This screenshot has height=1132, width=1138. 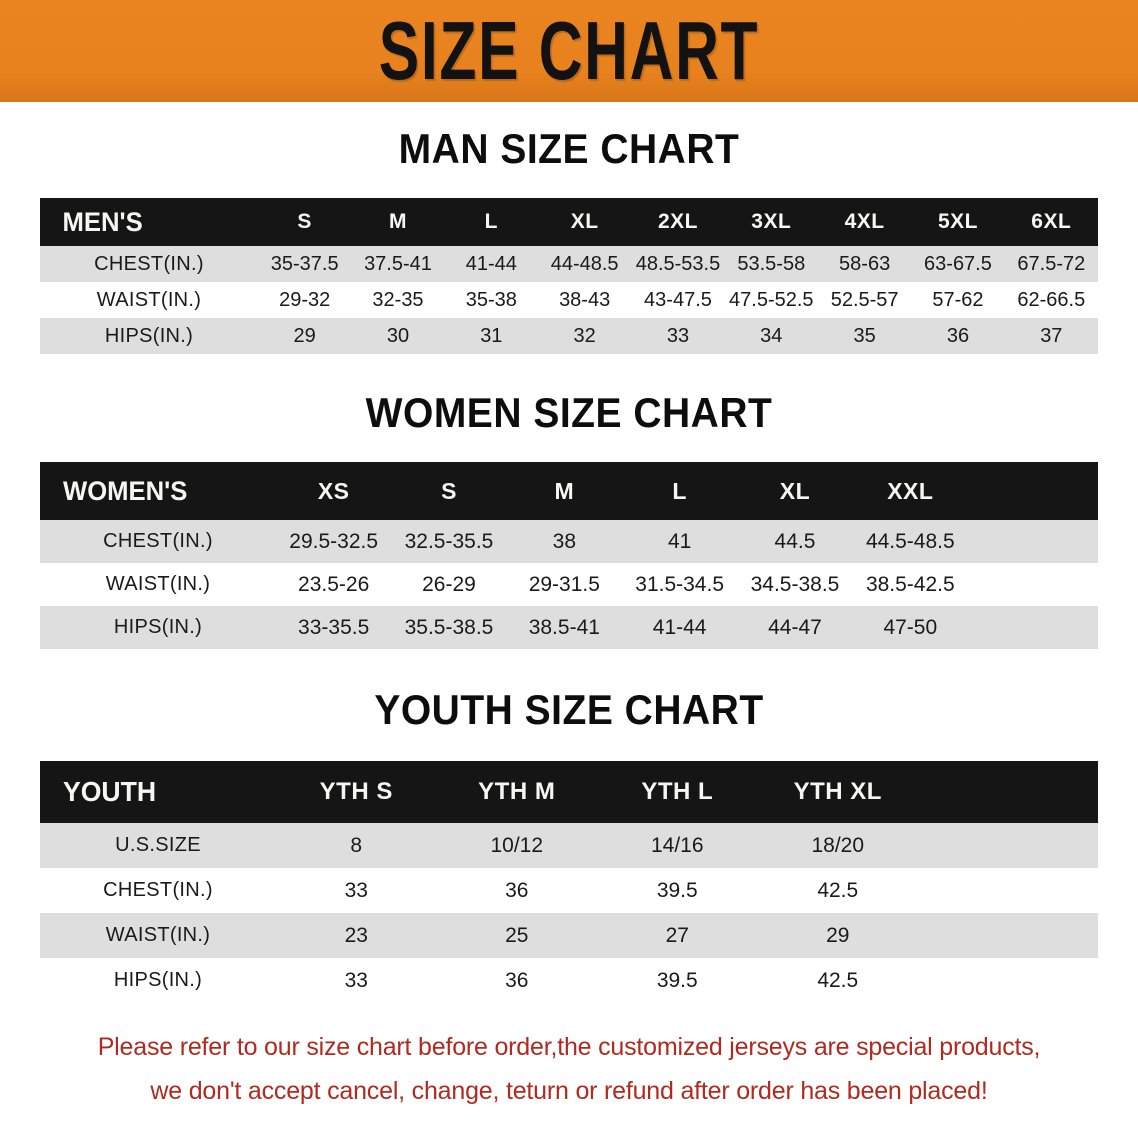 I want to click on women-cell-1-3: 31.5-34.5, so click(x=680, y=584).